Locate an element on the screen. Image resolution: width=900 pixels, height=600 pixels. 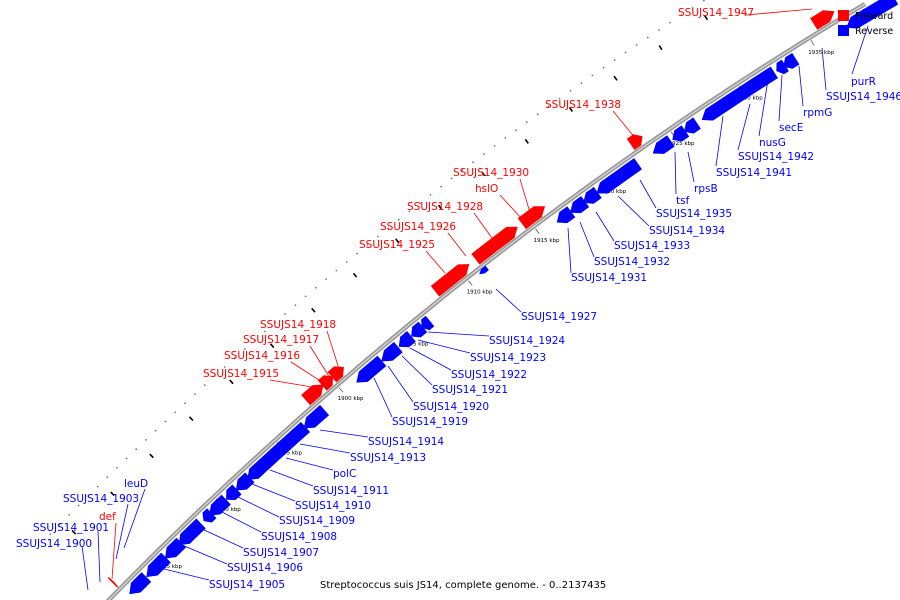
tick-label: 1905 kbp is located at coordinates (416, 344).